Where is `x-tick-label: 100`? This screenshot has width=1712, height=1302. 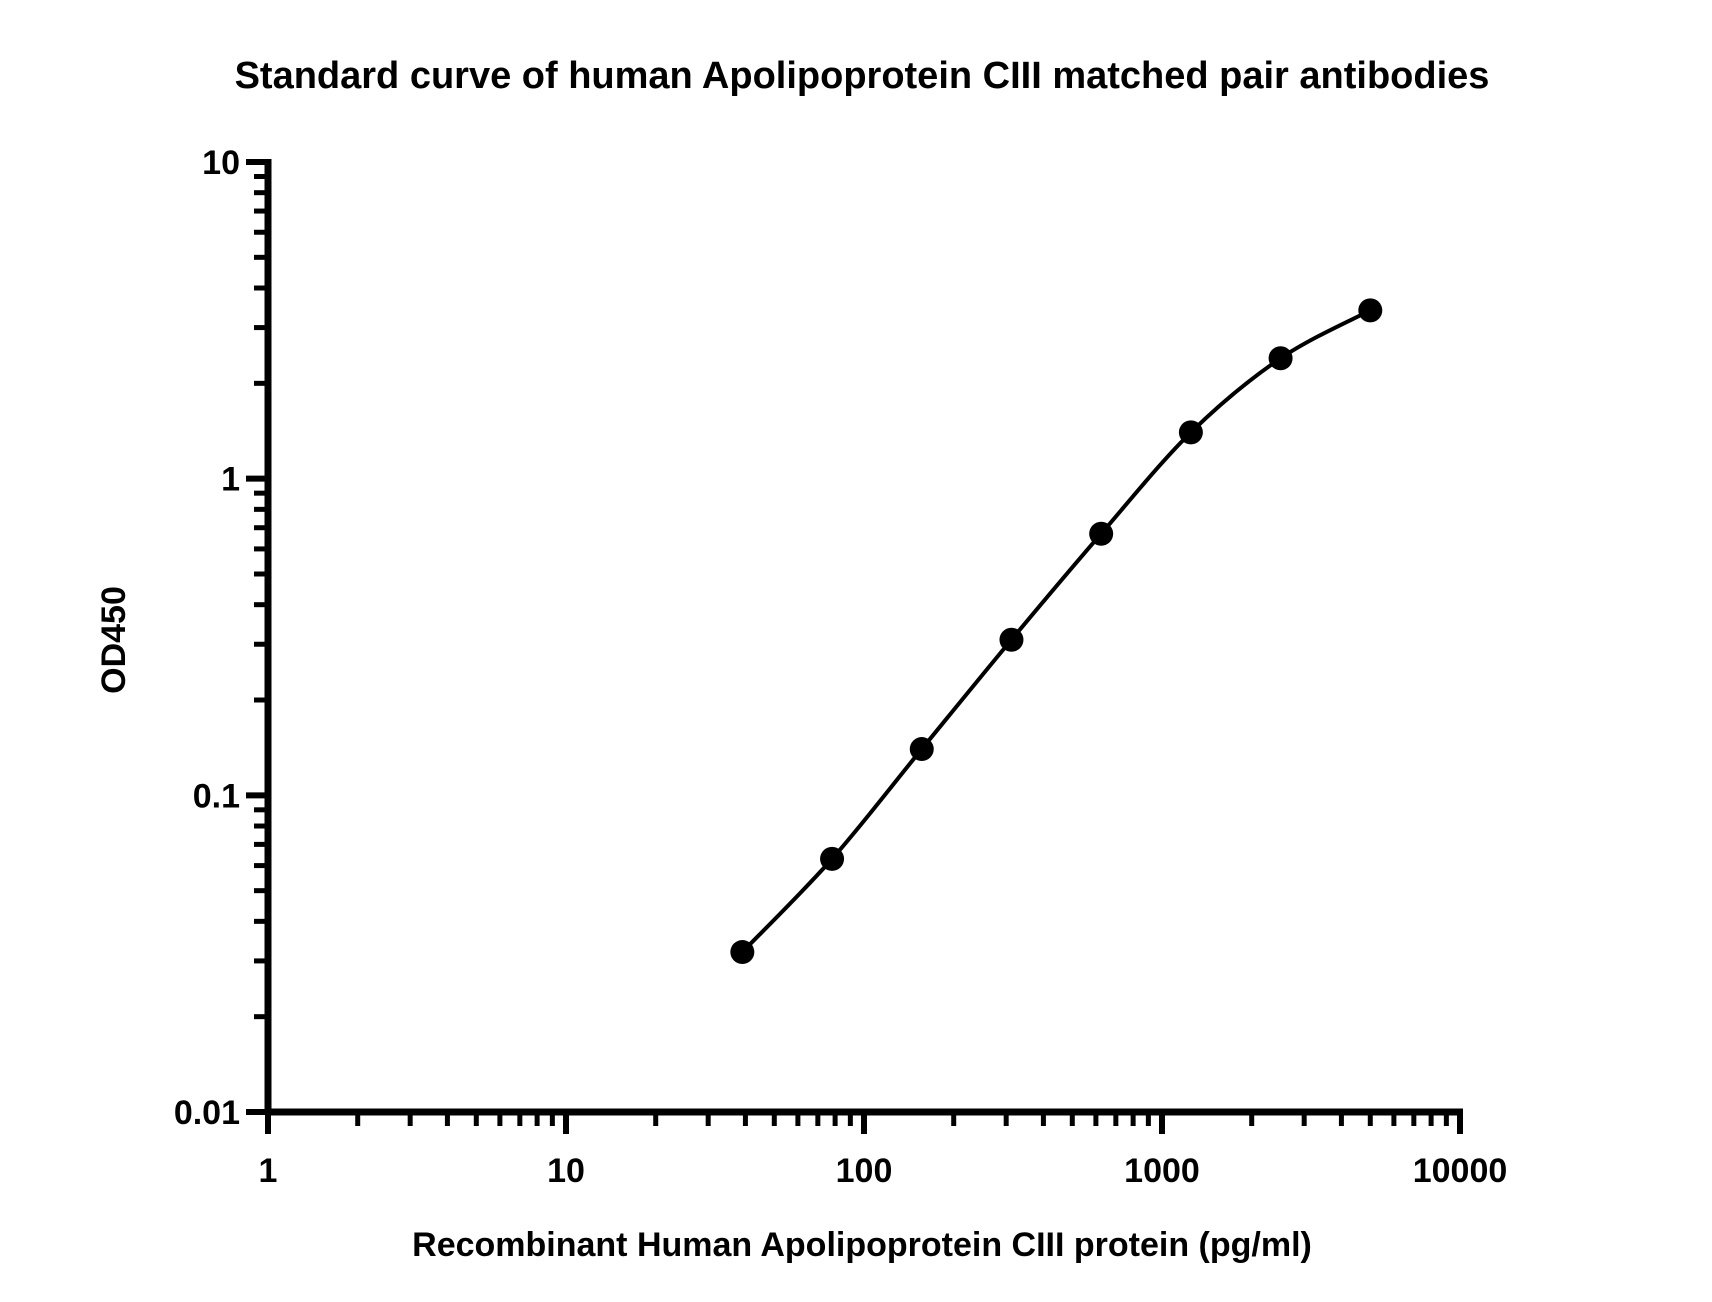 x-tick-label: 100 is located at coordinates (864, 1171).